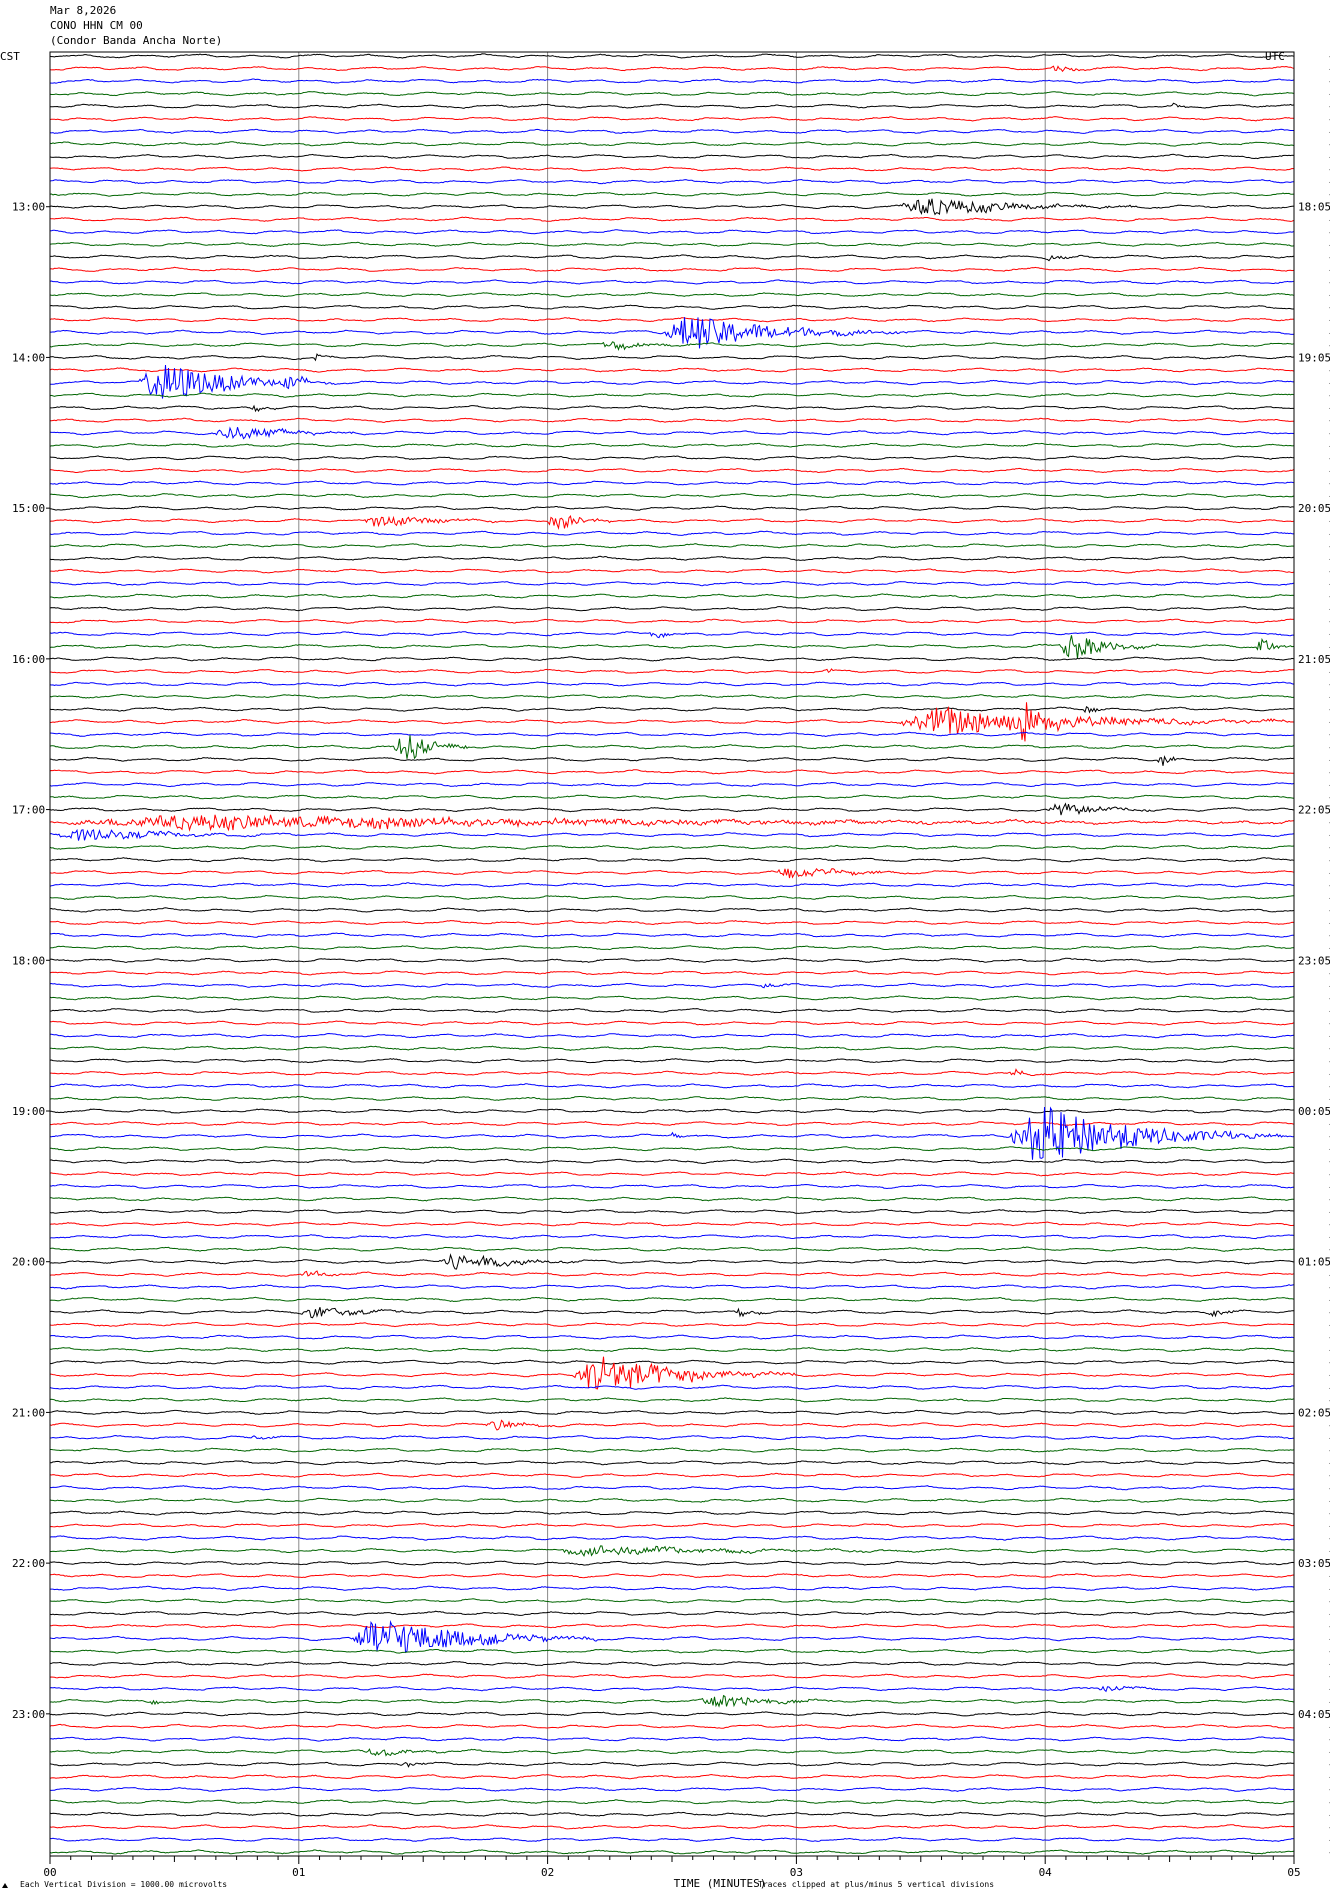 The image size is (1330, 1894). What do you see at coordinates (1329, 1450) in the screenshot?
I see `trace-offset-label: -10938` at bounding box center [1329, 1450].